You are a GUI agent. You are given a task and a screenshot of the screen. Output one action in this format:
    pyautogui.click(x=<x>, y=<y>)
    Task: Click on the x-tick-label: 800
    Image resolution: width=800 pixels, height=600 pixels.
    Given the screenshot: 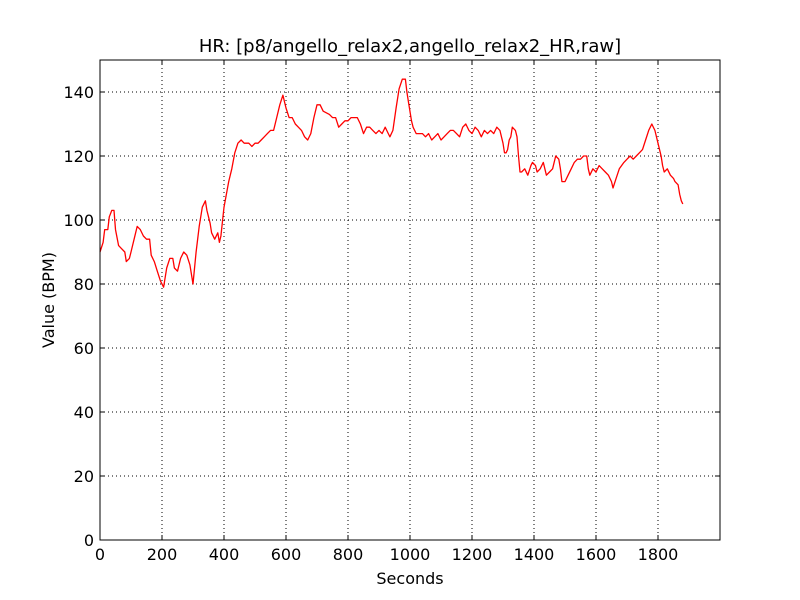 What is the action you would take?
    pyautogui.click(x=348, y=554)
    